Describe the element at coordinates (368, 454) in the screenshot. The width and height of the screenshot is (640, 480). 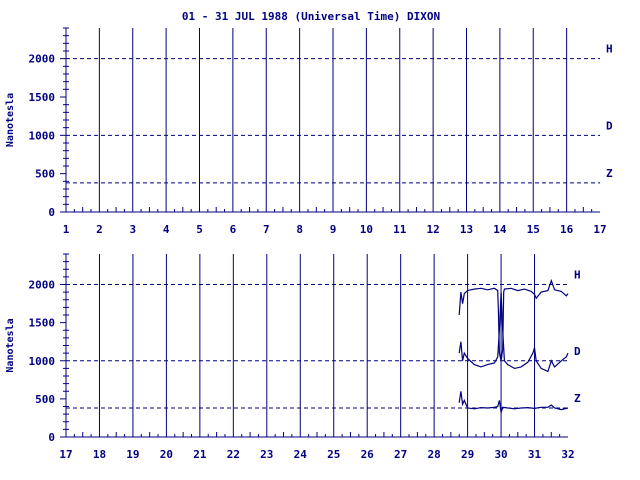
I see `x-tick-label: 26` at that location.